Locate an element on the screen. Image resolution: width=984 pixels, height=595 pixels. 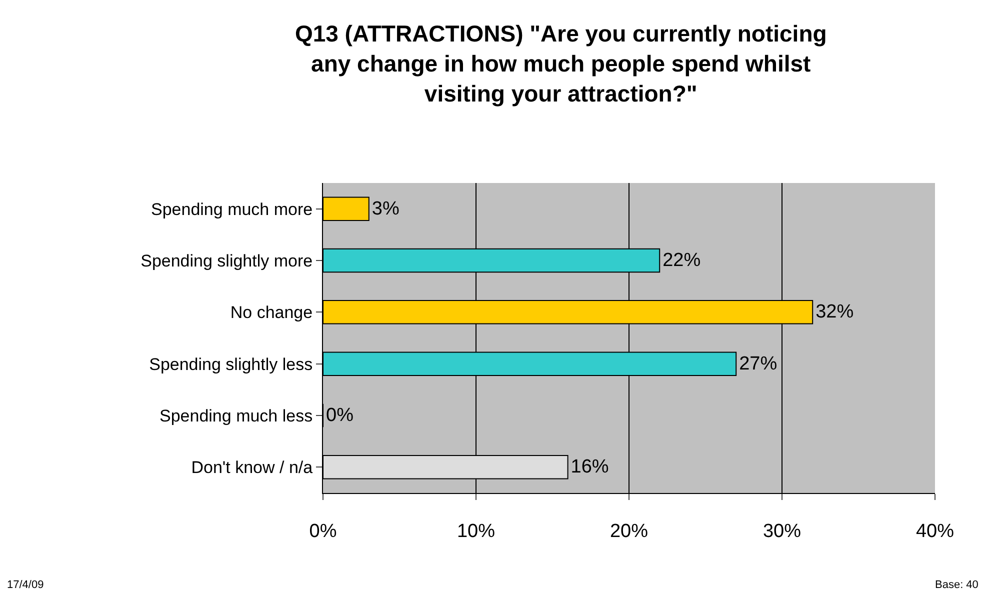
data-label: 0% is located at coordinates (340, 415).